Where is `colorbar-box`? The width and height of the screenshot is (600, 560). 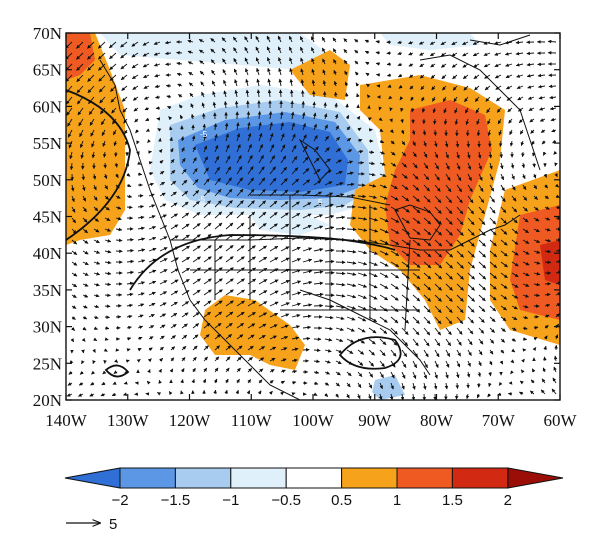 colorbar-box is located at coordinates (480, 478).